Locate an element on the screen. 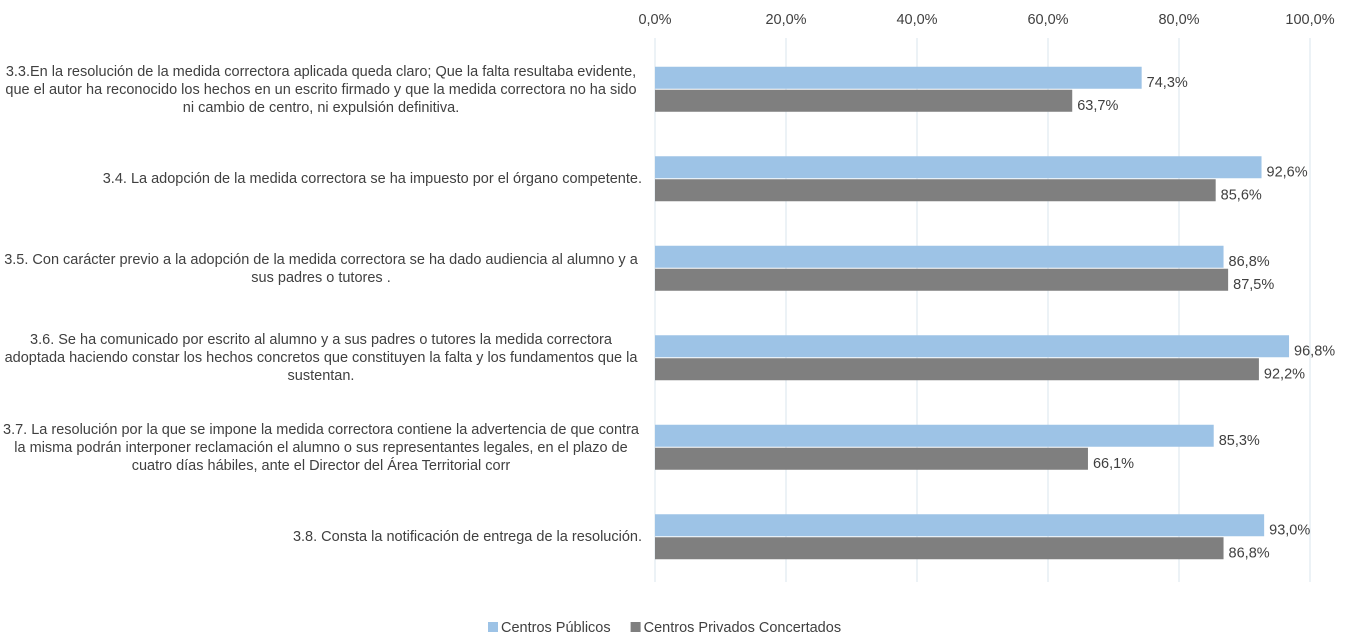  x-tick-label: 80,0% is located at coordinates (1178, 20).